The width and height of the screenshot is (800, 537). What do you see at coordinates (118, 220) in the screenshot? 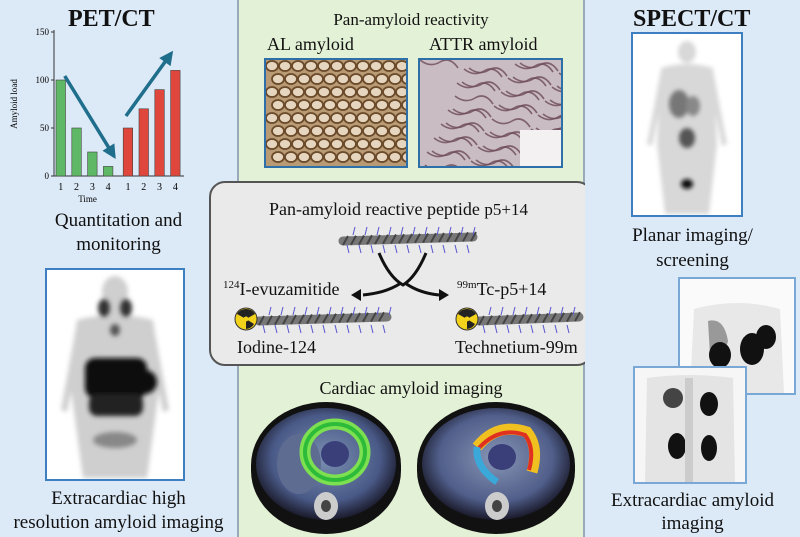
I see `quantitation-caption-line1: Quantitation and` at bounding box center [118, 220].